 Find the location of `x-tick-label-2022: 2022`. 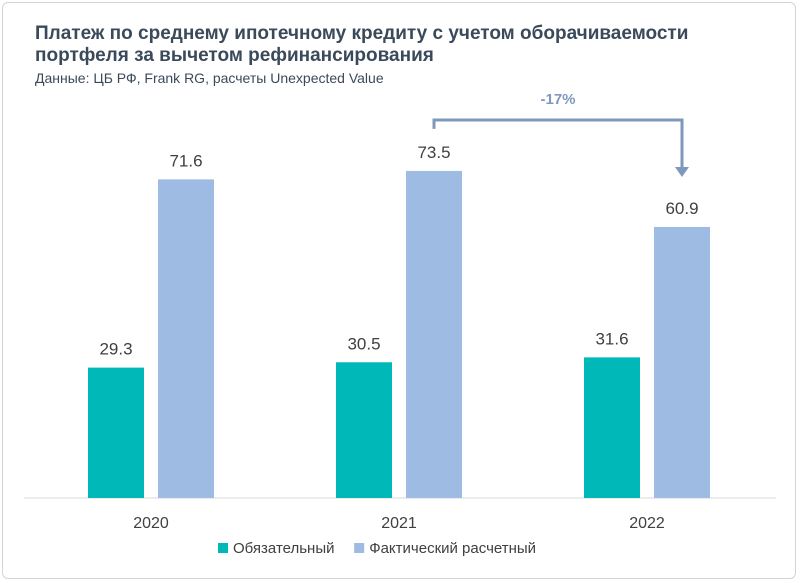

x-tick-label-2022: 2022 is located at coordinates (647, 523).